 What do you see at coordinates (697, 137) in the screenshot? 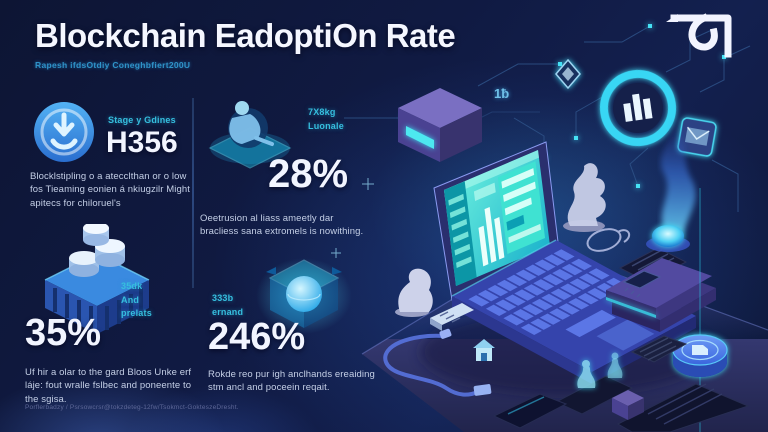
I see `envelope-icon` at bounding box center [697, 137].